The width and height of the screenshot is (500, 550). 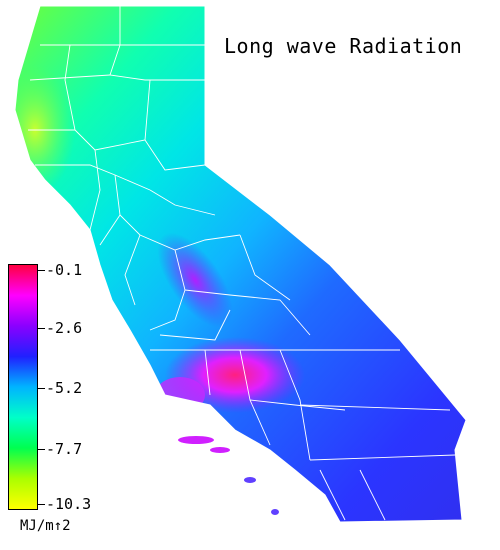 I want to click on channel-islands, so click(x=228, y=475).